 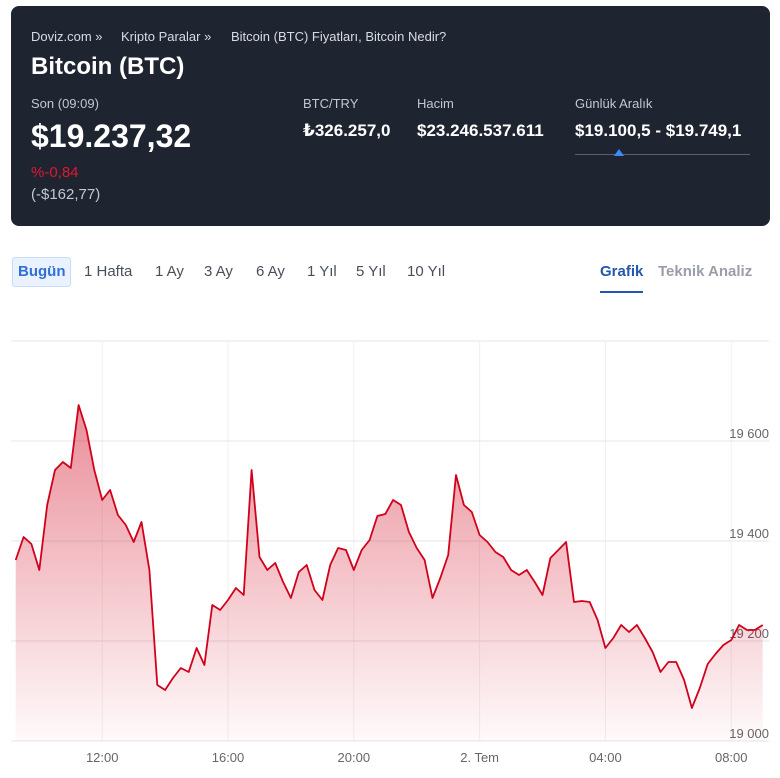 What do you see at coordinates (65, 103) in the screenshot?
I see `last-label: Son (09:09)` at bounding box center [65, 103].